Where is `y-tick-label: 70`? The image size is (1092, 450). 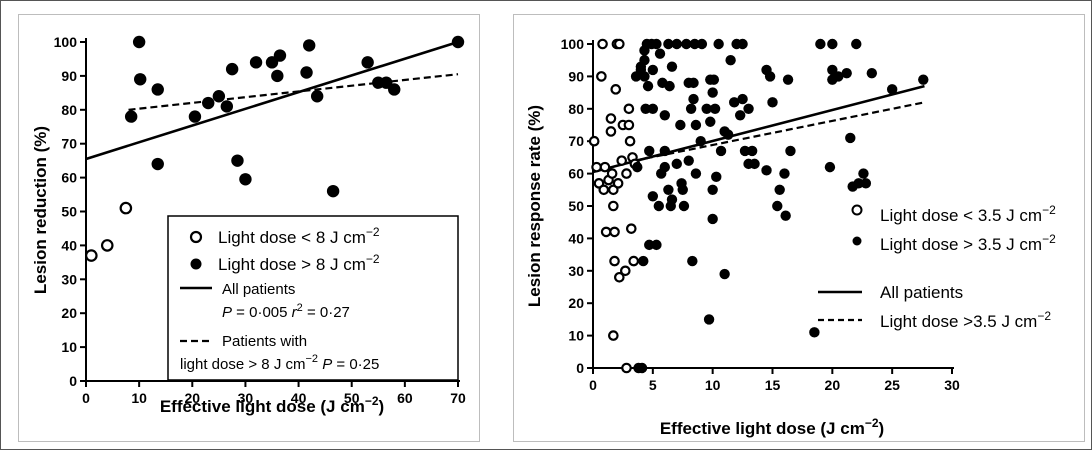 y-tick-label: 70 is located at coordinates (69, 144).